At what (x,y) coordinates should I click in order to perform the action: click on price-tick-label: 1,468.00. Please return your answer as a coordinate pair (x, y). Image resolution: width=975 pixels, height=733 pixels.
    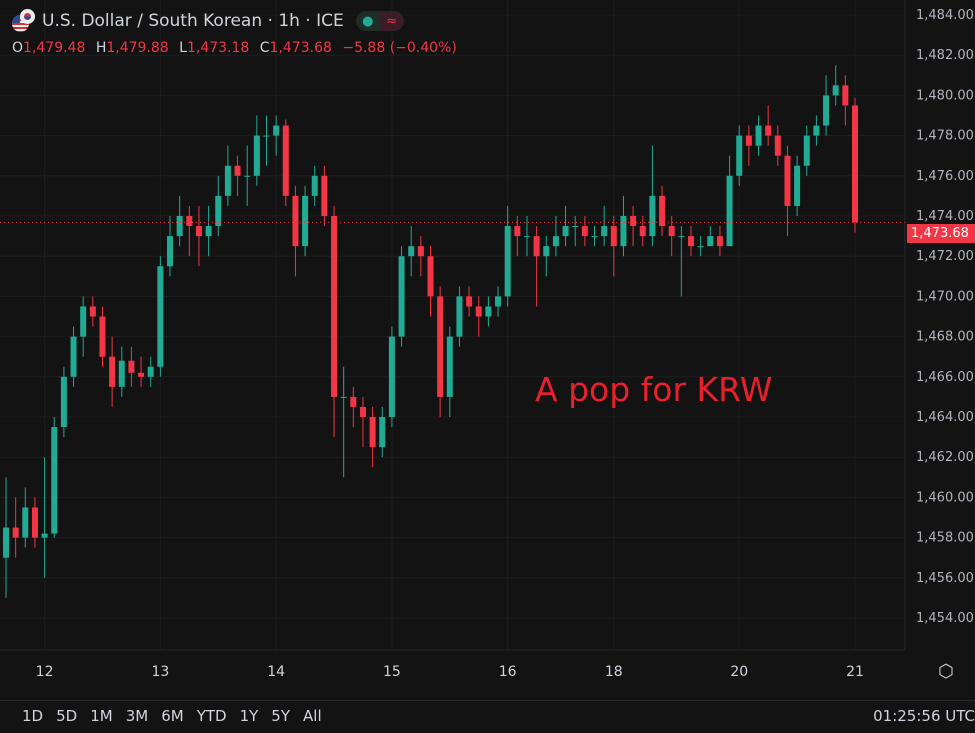
    Looking at the image, I should click on (945, 337).